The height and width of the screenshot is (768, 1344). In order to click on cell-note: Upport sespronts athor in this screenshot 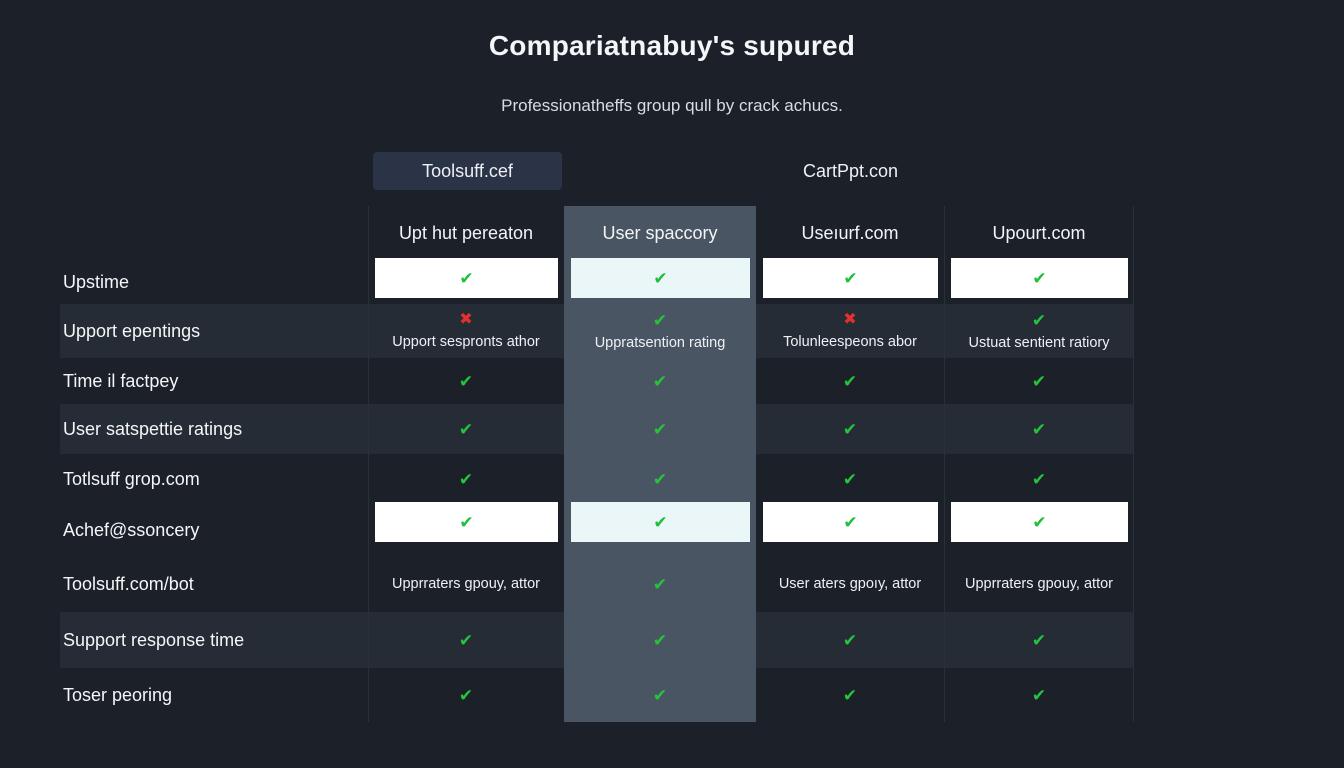, I will do `click(466, 342)`.